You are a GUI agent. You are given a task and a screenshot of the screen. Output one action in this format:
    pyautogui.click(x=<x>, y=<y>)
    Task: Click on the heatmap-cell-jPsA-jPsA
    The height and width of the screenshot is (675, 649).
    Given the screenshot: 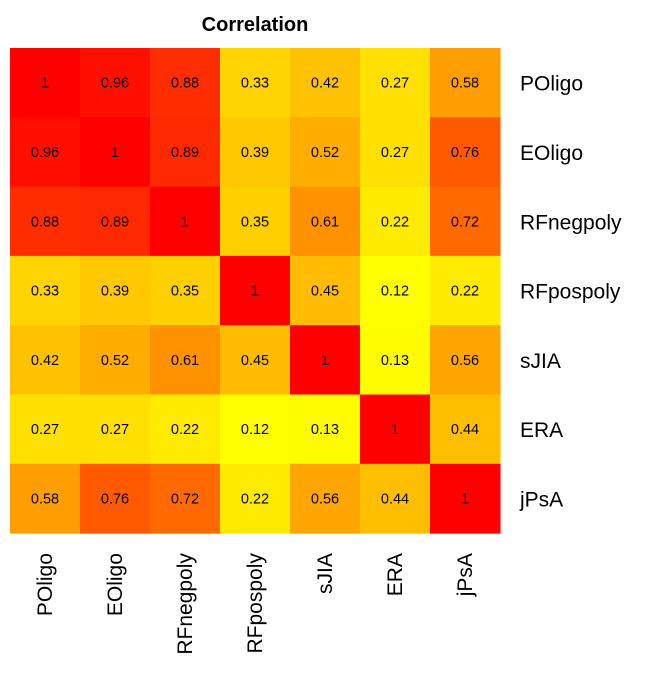 What is the action you would take?
    pyautogui.click(x=465, y=498)
    